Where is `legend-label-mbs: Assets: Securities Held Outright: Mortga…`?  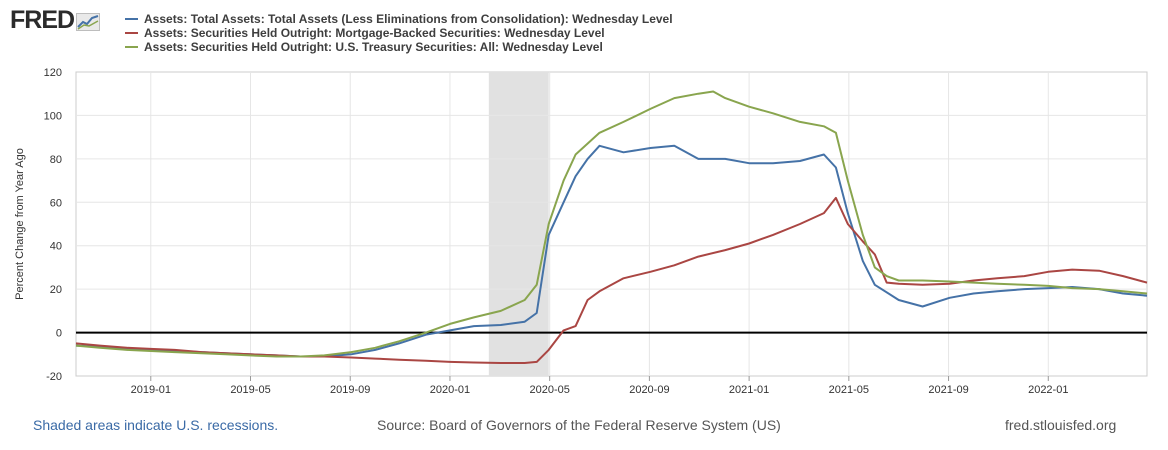
legend-label-mbs: Assets: Securities Held Outright: Mortga… is located at coordinates (374, 33).